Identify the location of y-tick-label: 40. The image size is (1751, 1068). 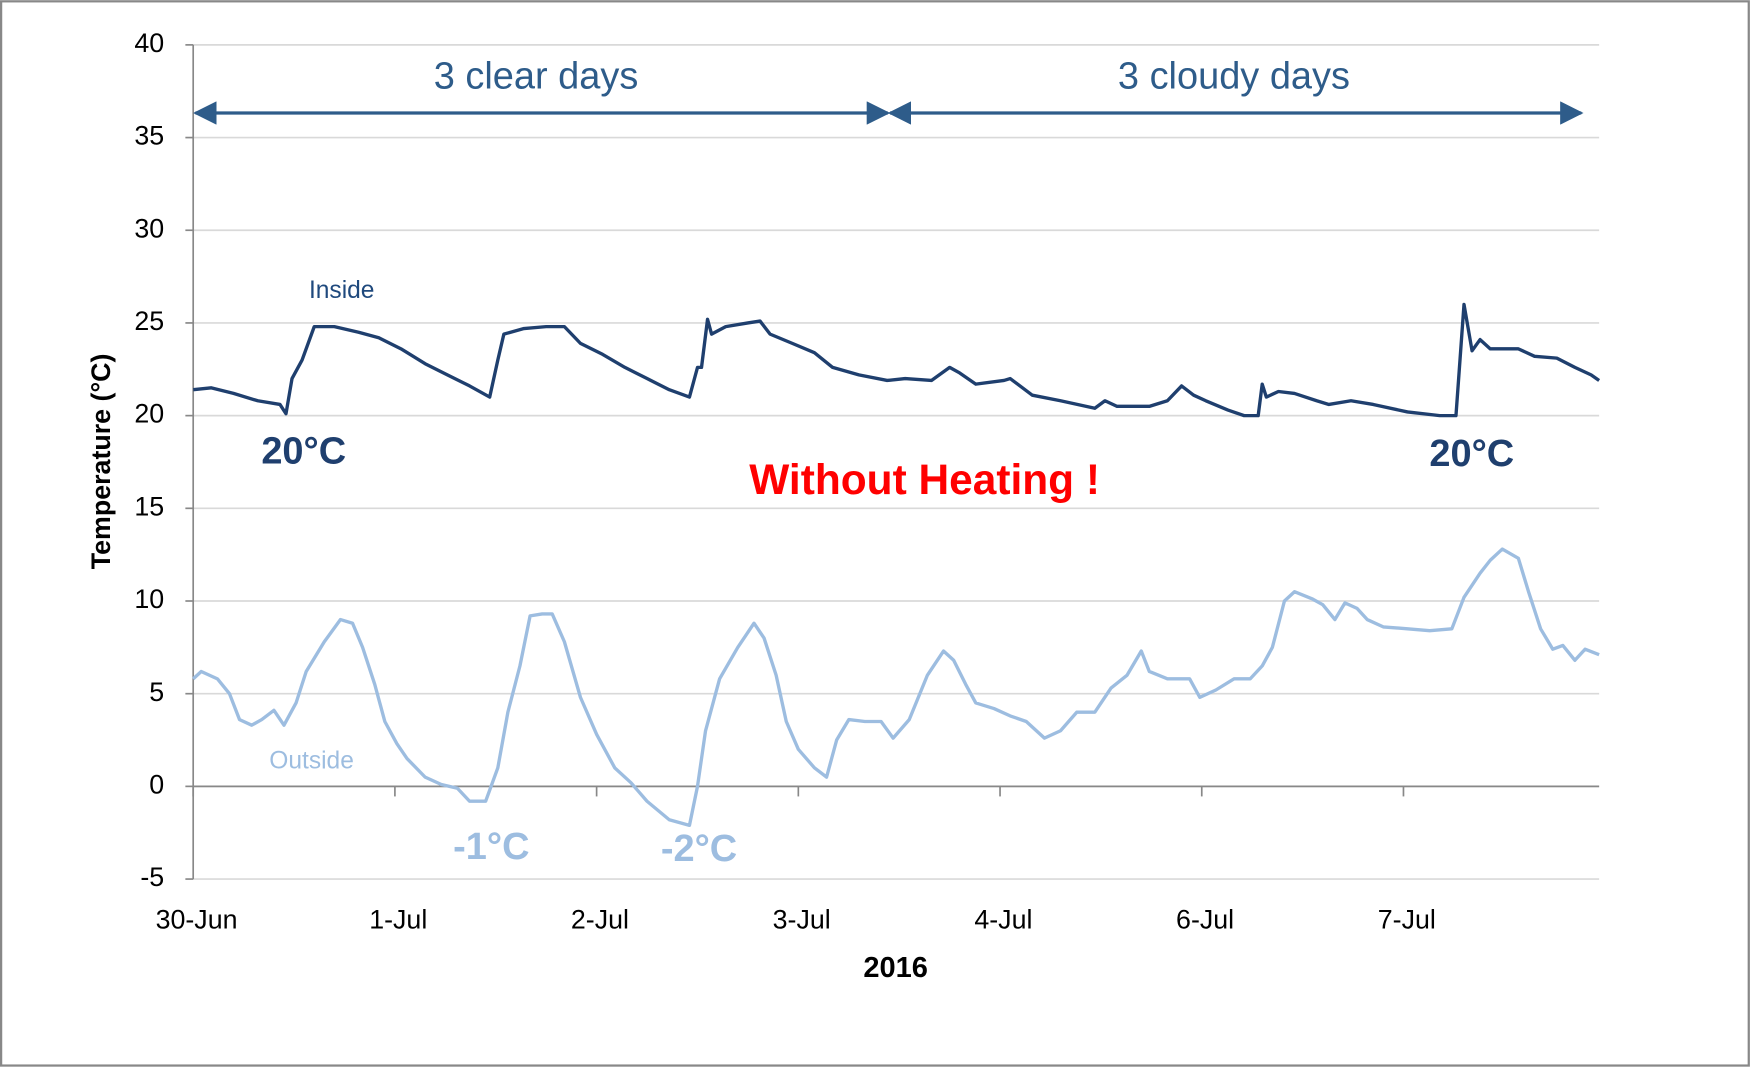
(149, 43).